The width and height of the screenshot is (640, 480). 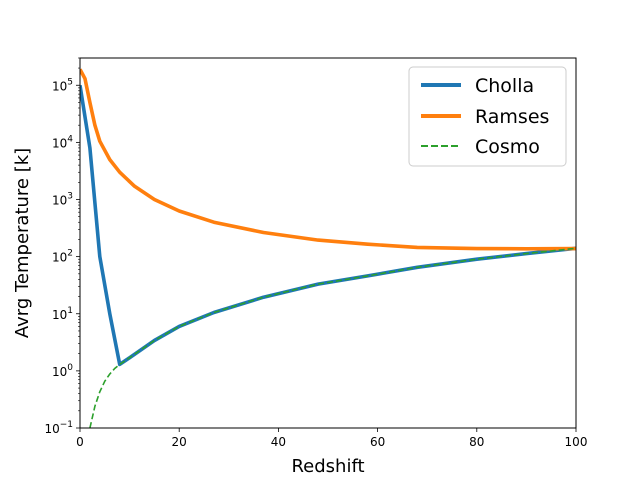 What do you see at coordinates (278, 442) in the screenshot?
I see `x-tick-label: 40` at bounding box center [278, 442].